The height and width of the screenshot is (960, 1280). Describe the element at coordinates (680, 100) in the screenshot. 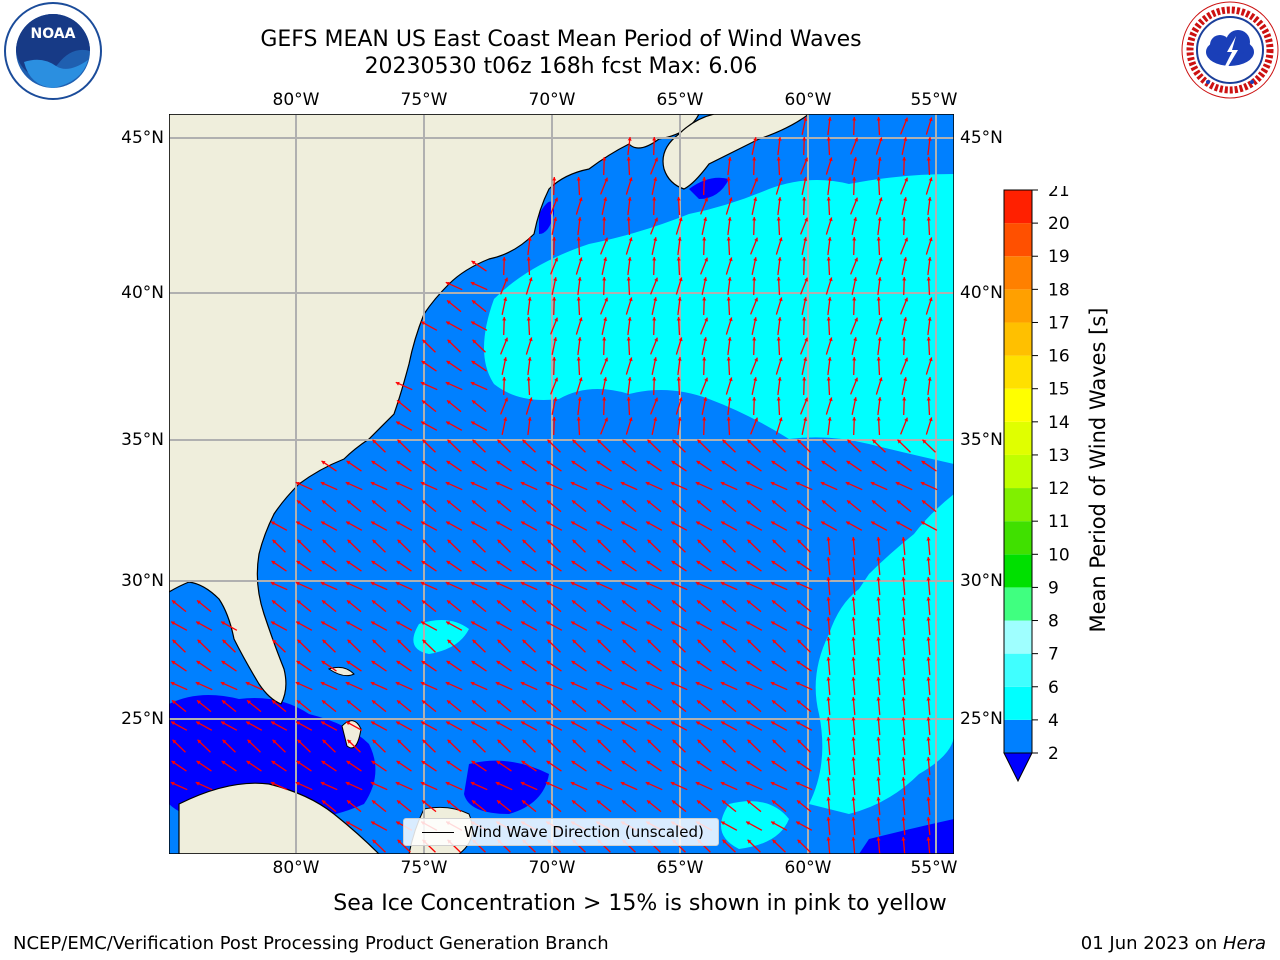

I see `lon-tick-top-65w: 65°W` at that location.